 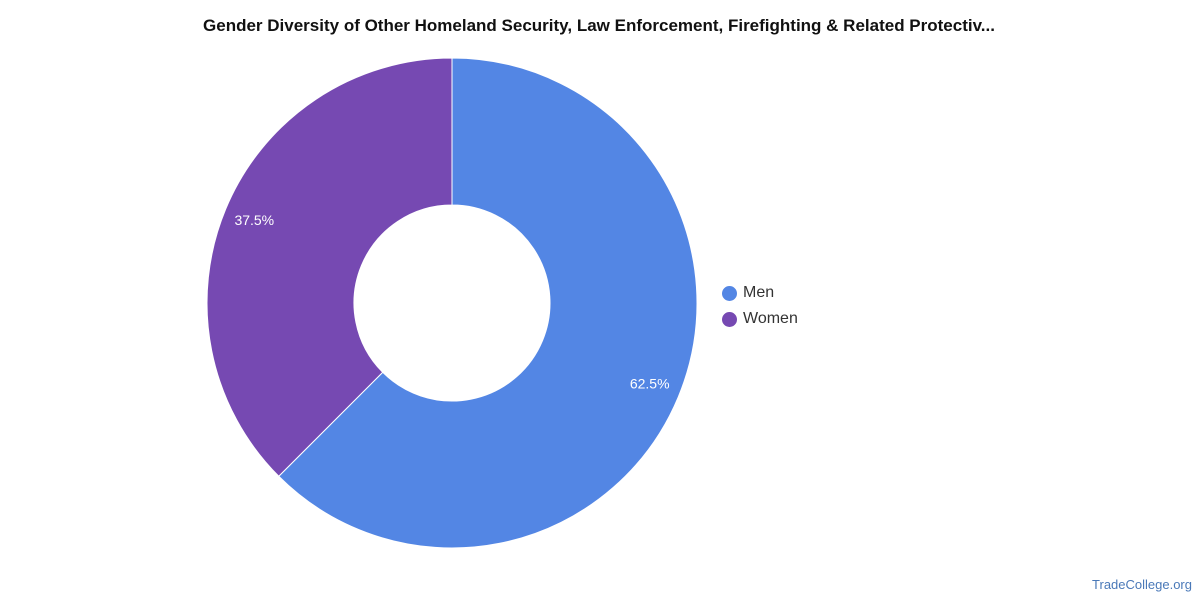 I want to click on watermark: TradeCollege.org, so click(x=1142, y=584).